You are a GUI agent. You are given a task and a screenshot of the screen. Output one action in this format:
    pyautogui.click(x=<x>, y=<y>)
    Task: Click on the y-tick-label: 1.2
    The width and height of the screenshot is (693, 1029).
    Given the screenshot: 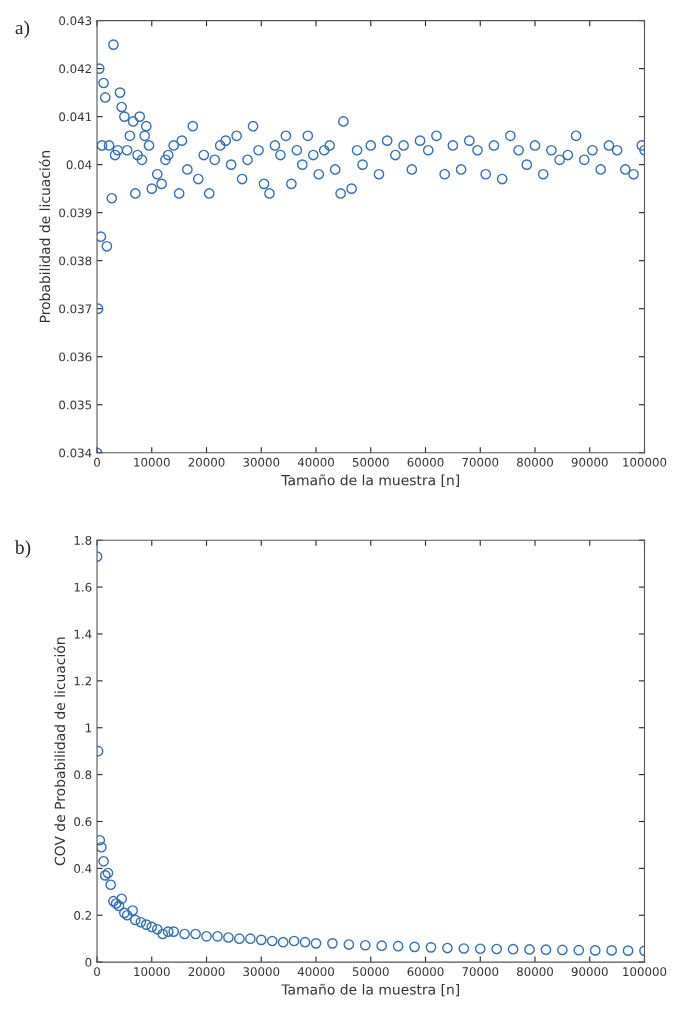 What is the action you would take?
    pyautogui.click(x=82, y=681)
    